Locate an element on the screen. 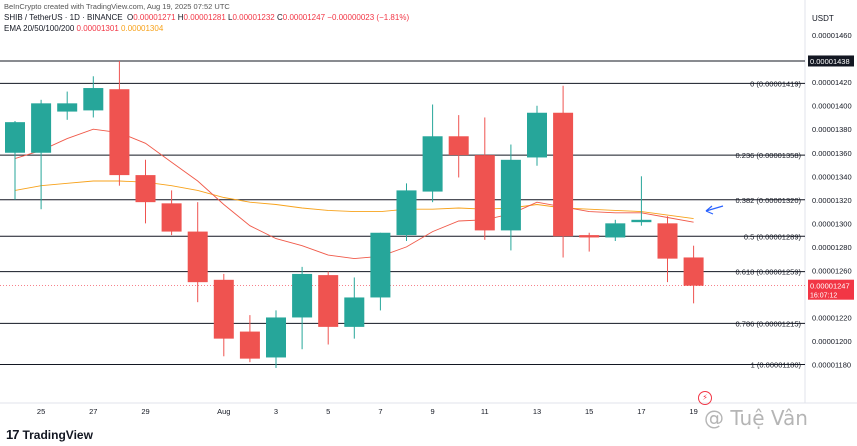 This screenshot has width=857, height=446. lightning-icon: ⚡ is located at coordinates (705, 398).